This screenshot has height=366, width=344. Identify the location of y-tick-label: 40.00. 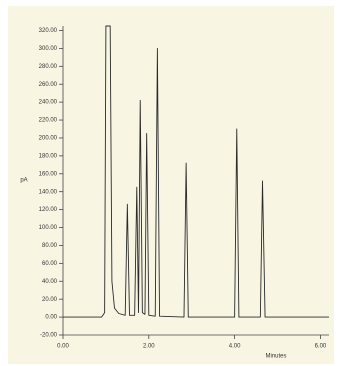
(50, 282).